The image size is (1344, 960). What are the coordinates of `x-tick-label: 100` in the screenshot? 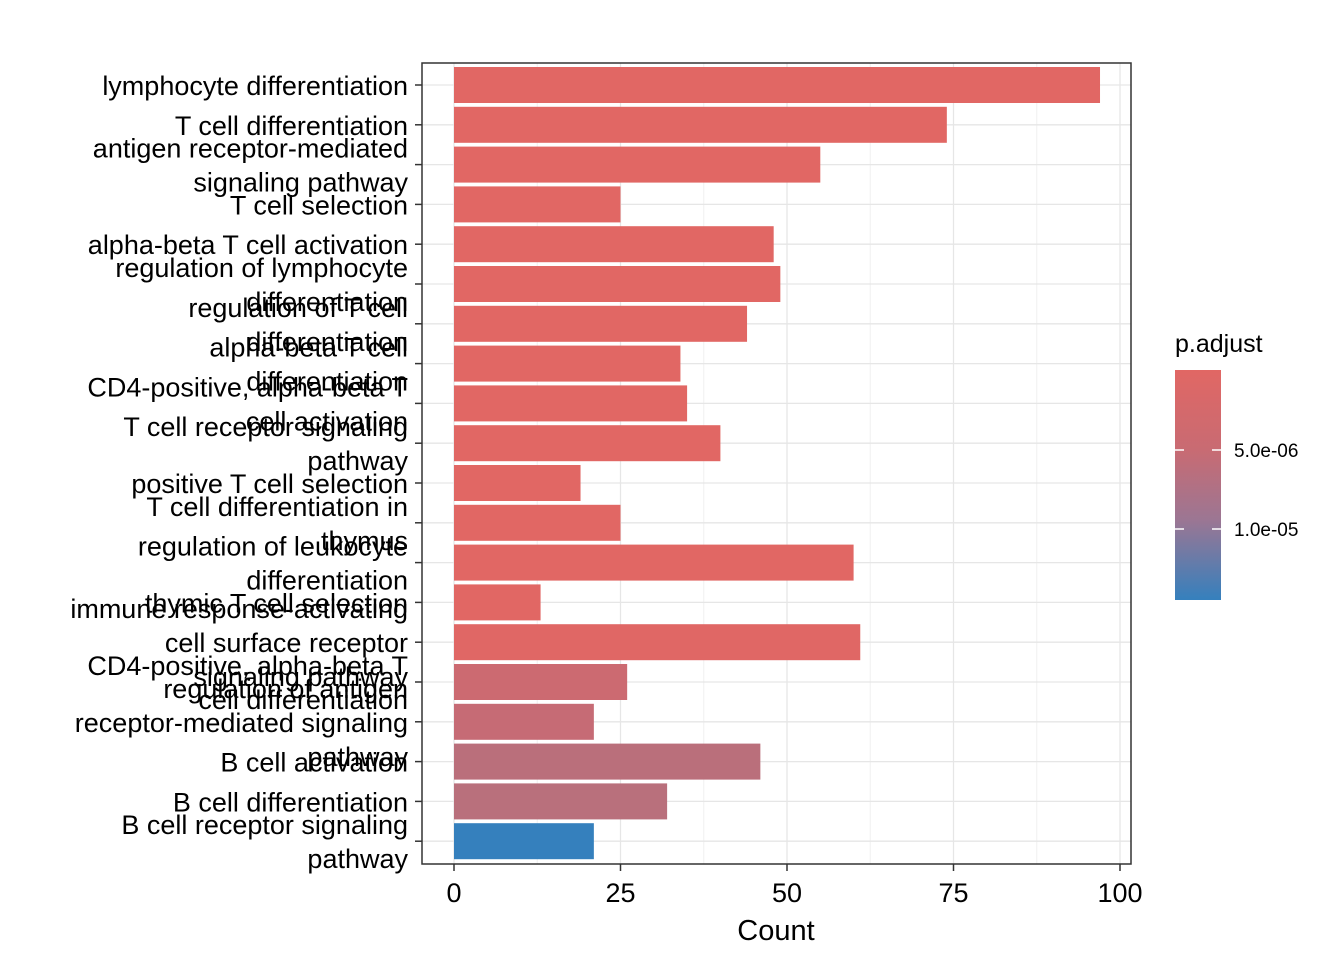 It's located at (1119, 893).